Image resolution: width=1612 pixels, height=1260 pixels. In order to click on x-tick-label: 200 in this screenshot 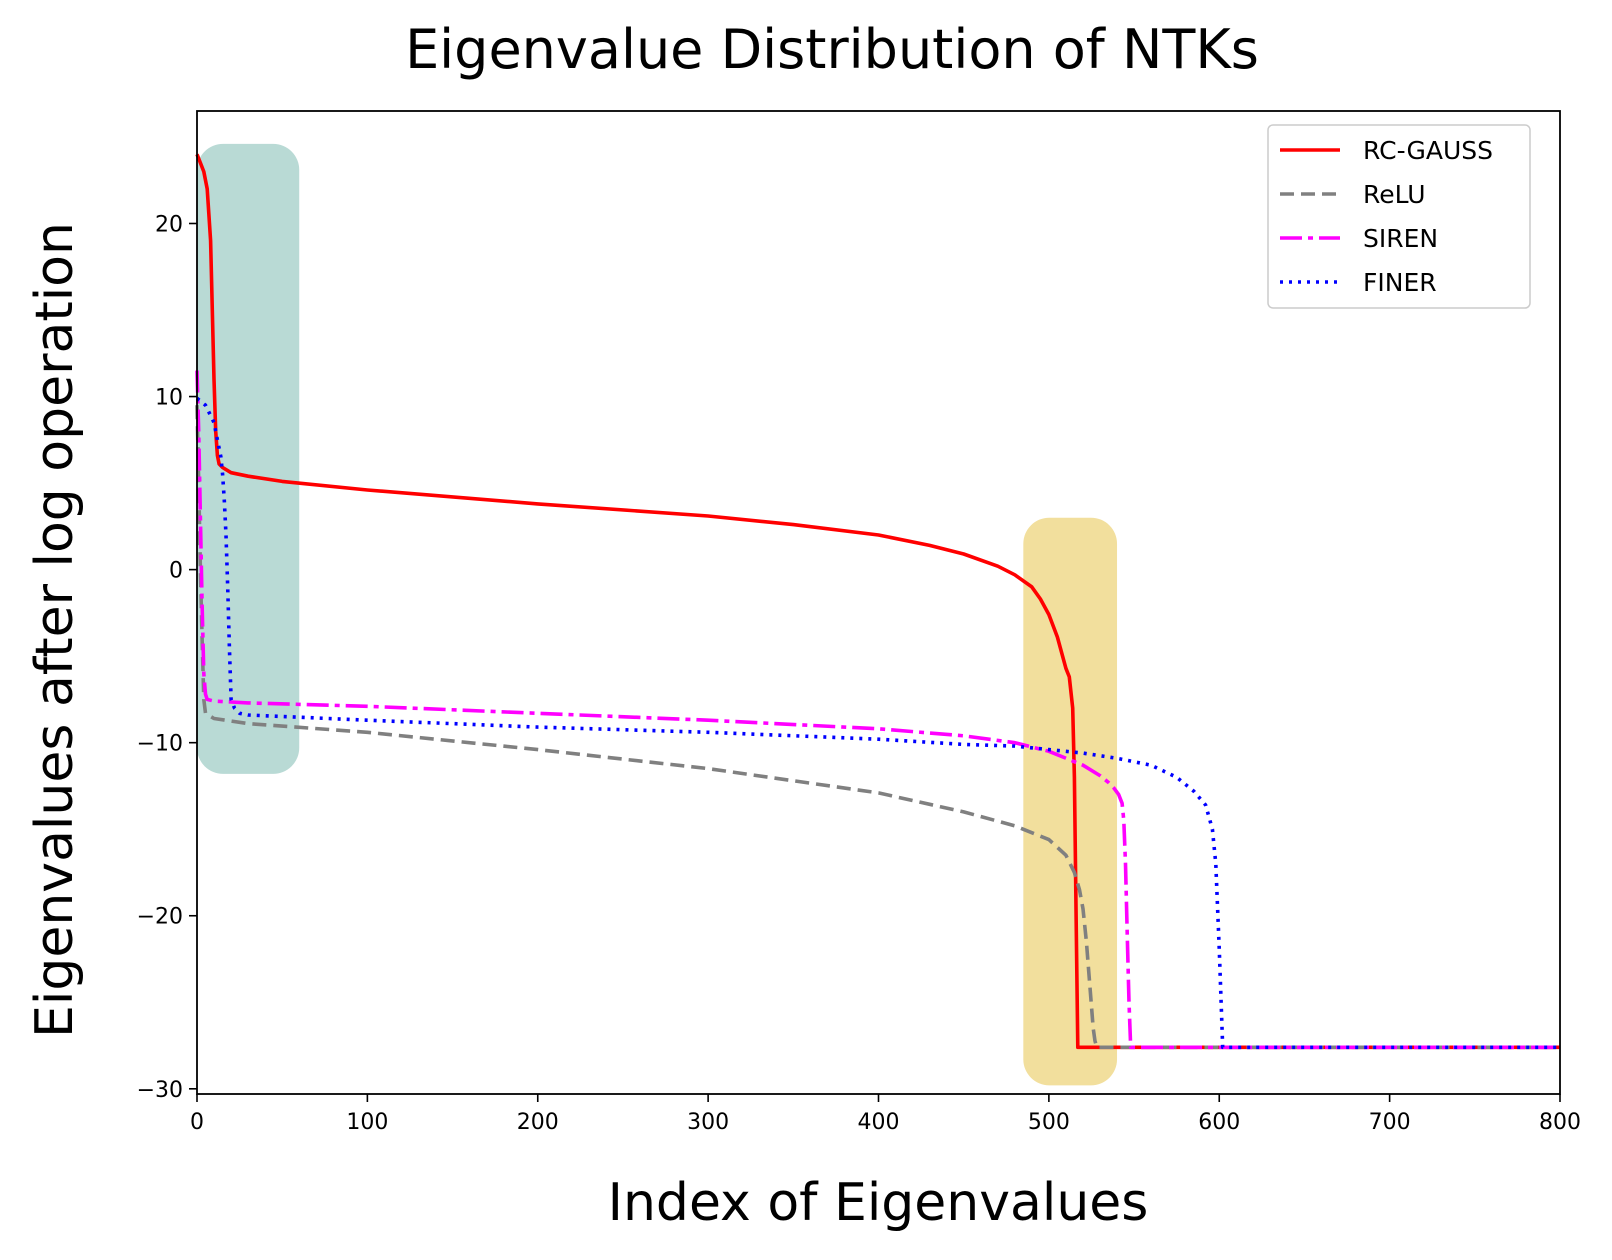, I will do `click(538, 1122)`.